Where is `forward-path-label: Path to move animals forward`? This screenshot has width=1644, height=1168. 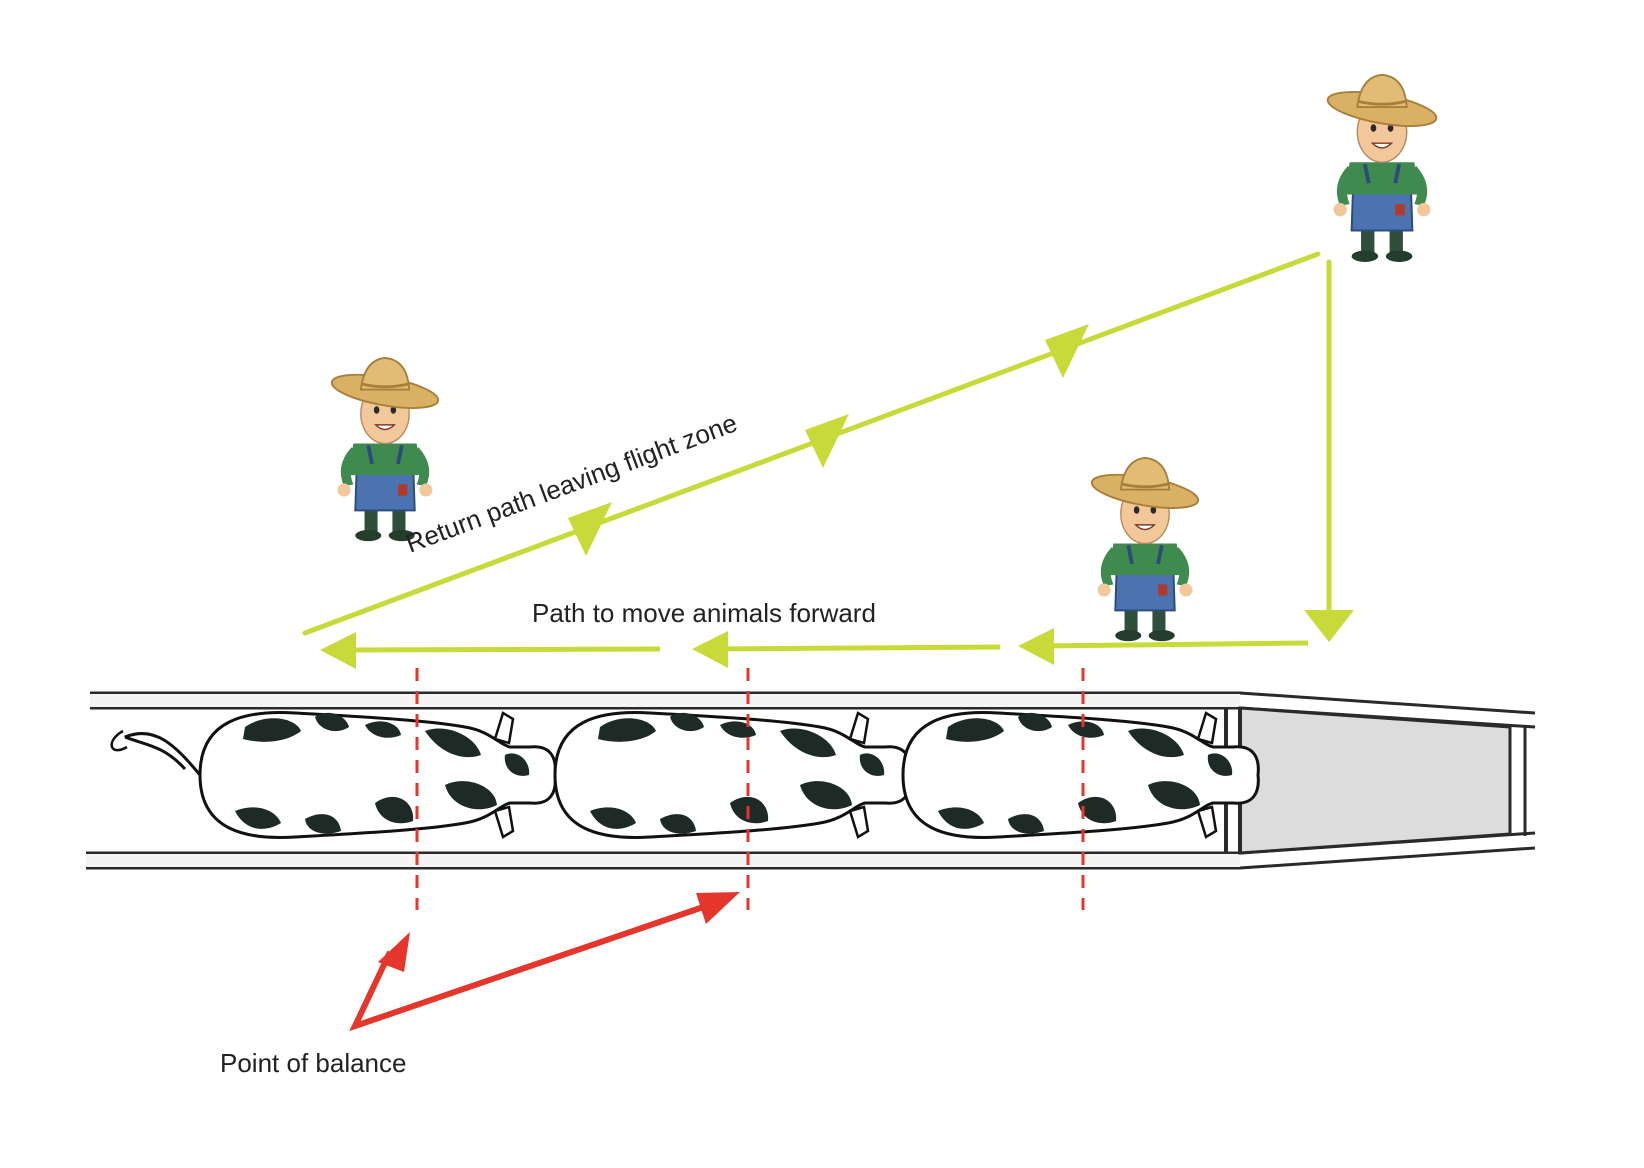
forward-path-label: Path to move animals forward is located at coordinates (704, 613).